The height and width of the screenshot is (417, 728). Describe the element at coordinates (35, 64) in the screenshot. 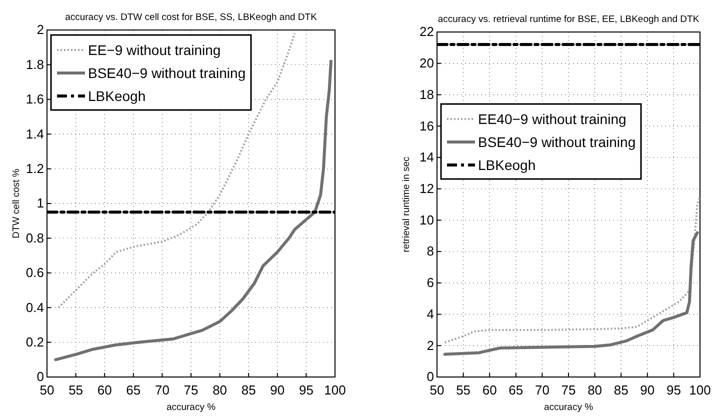

I see `y-tick-label: 1.8` at that location.